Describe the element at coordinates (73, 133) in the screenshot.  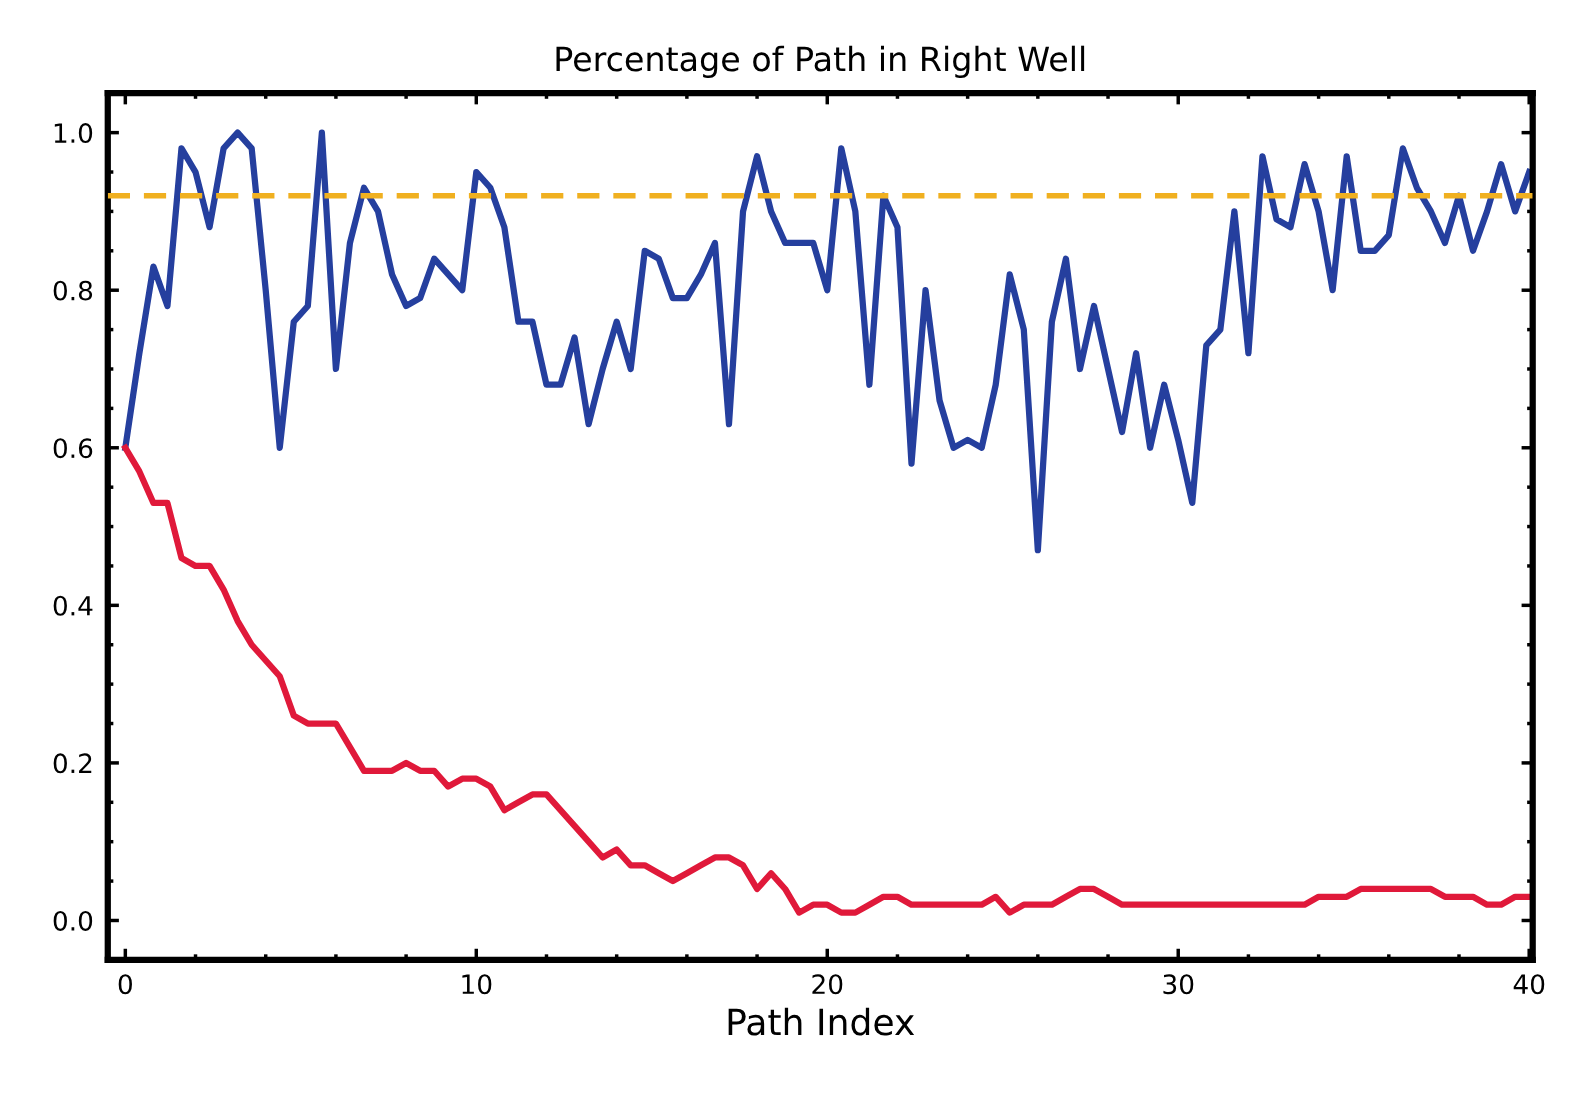
I see `y-tick-label: 1.0` at that location.